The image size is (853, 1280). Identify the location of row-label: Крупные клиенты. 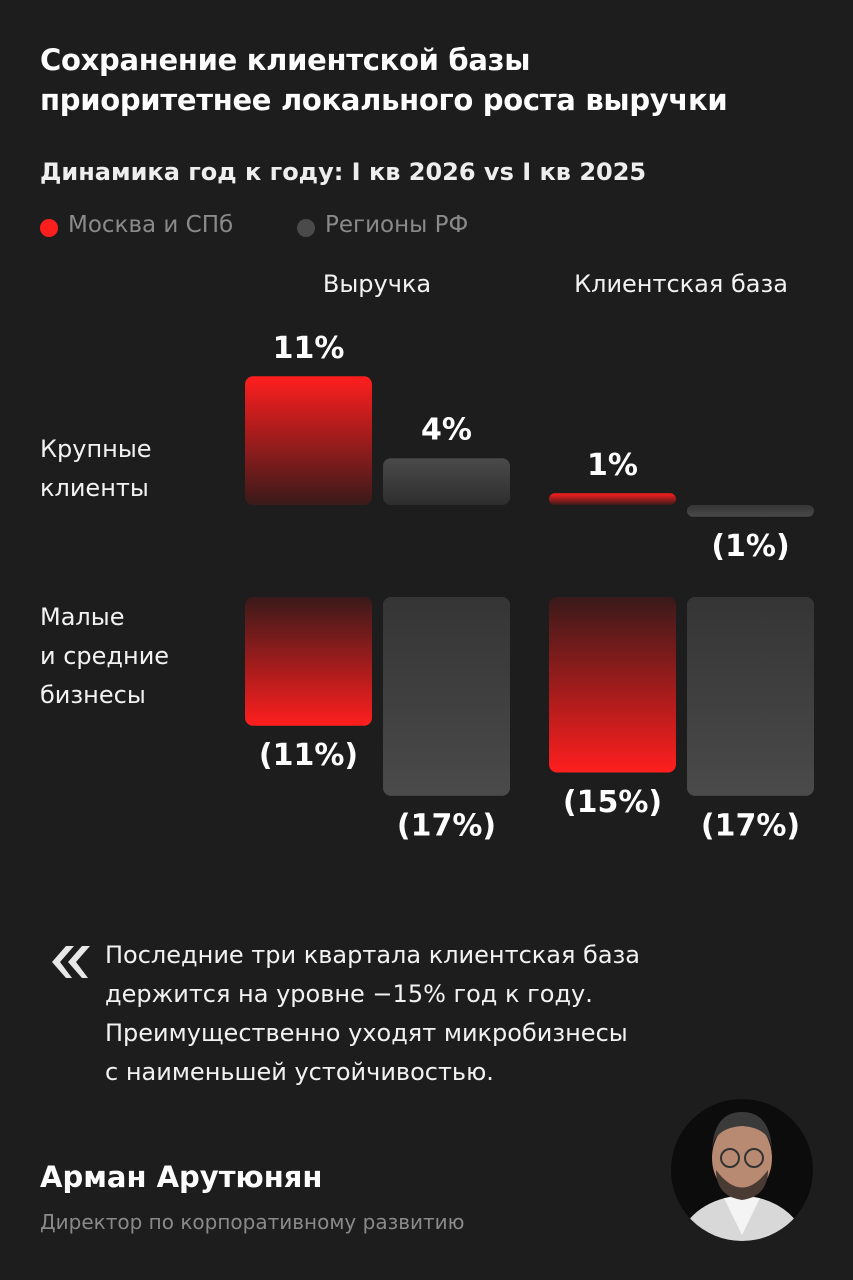
(96, 468).